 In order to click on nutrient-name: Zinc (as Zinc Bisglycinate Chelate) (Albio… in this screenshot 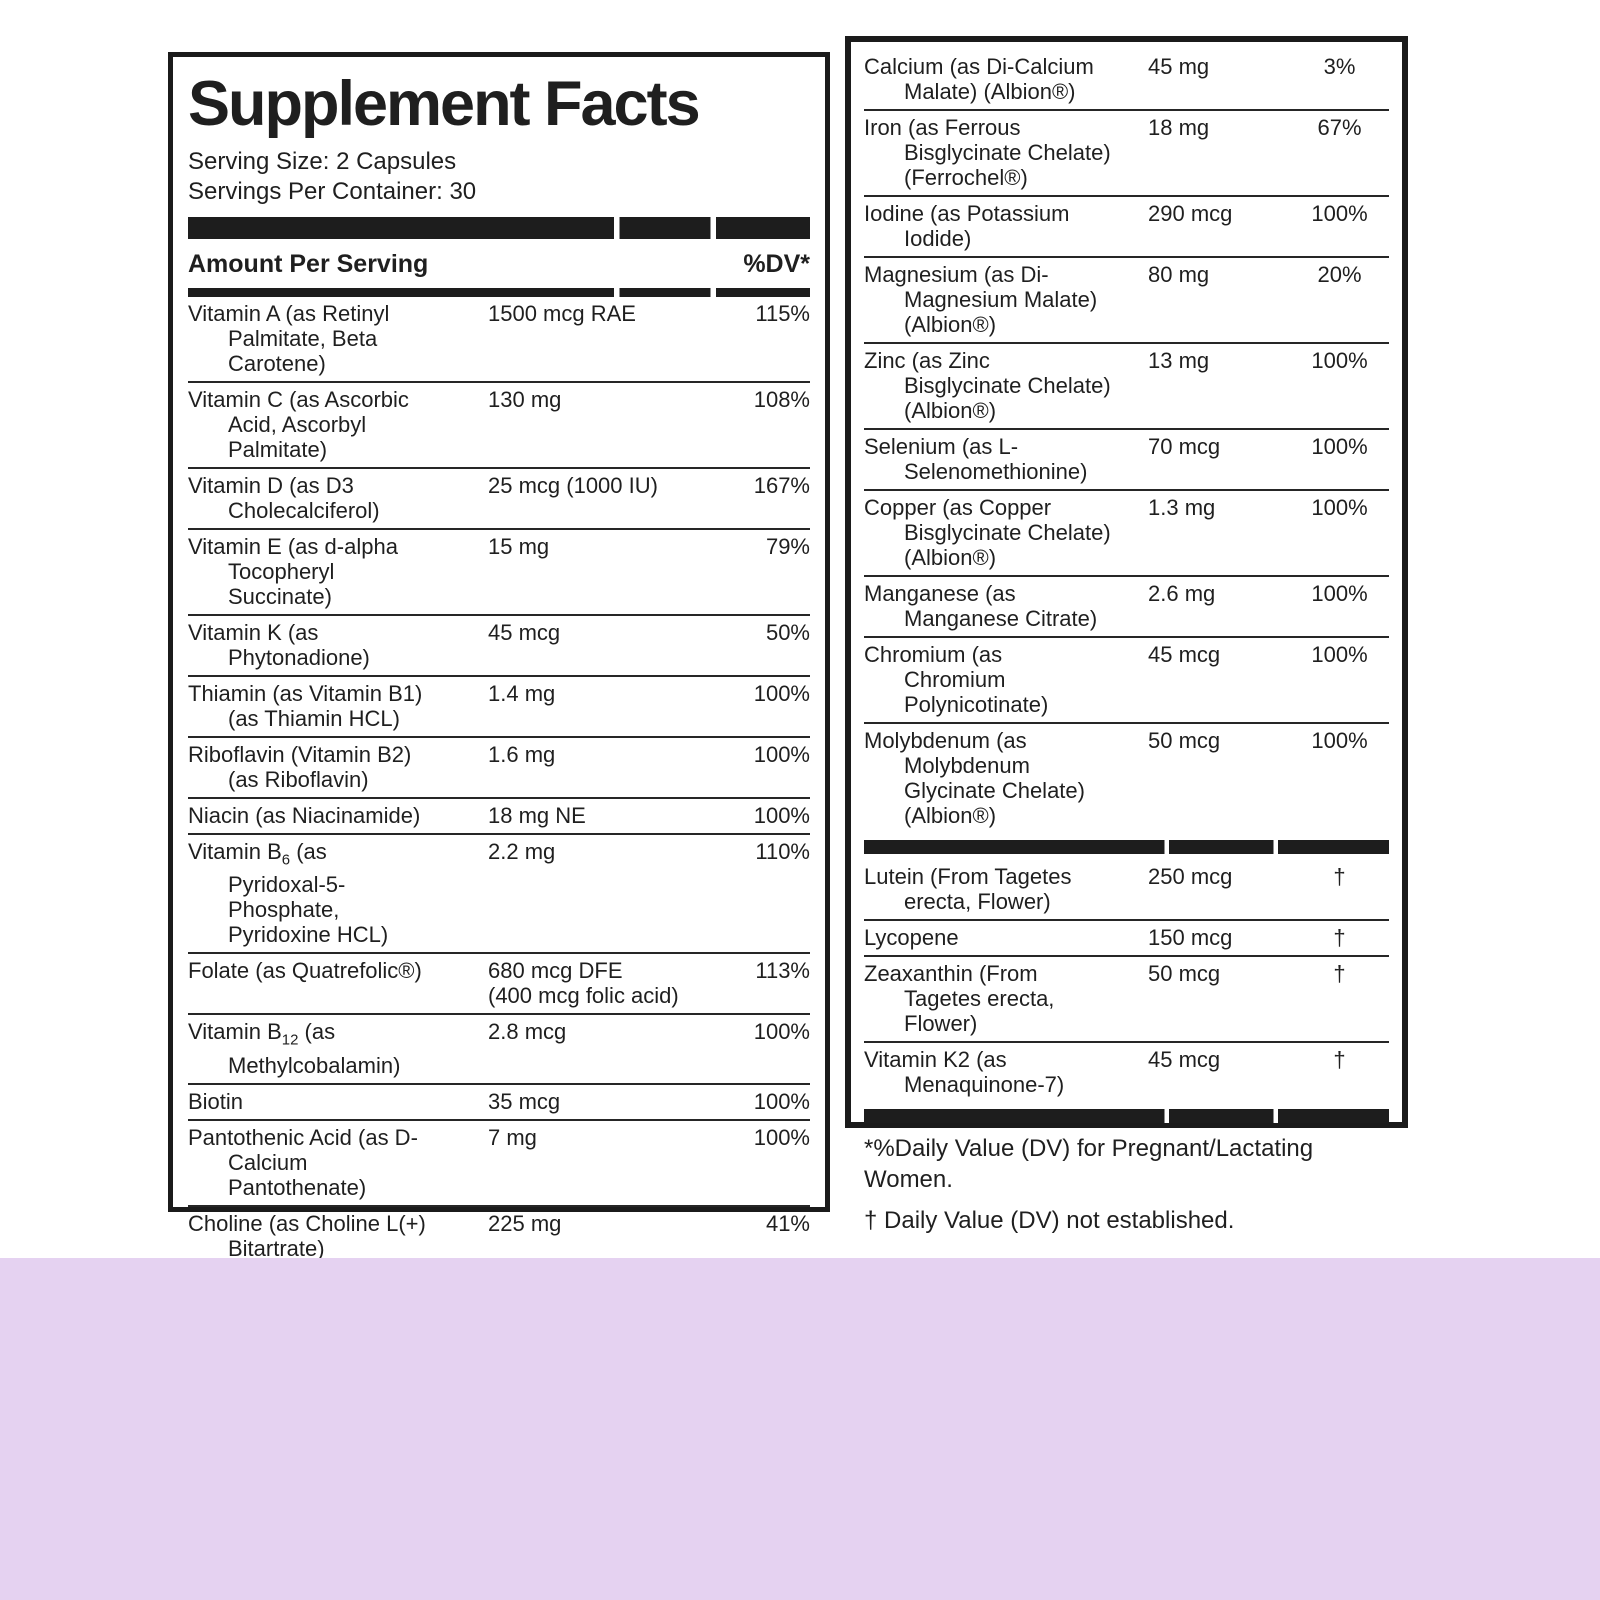, I will do `click(987, 385)`.